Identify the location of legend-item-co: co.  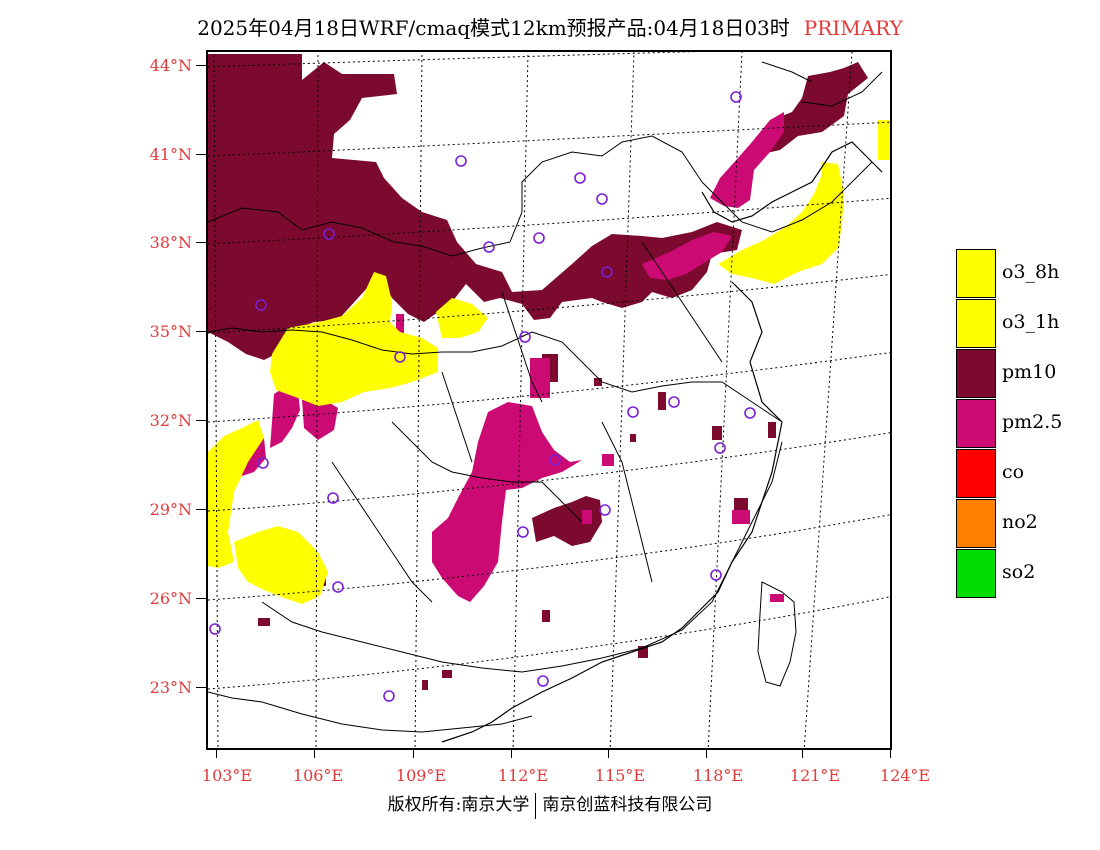
(1028, 474).